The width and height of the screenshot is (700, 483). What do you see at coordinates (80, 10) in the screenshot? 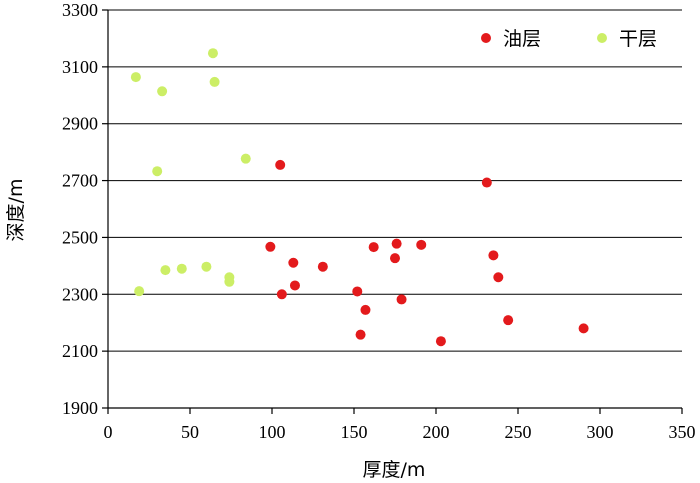
I see `y-tick-label: 3300` at bounding box center [80, 10].